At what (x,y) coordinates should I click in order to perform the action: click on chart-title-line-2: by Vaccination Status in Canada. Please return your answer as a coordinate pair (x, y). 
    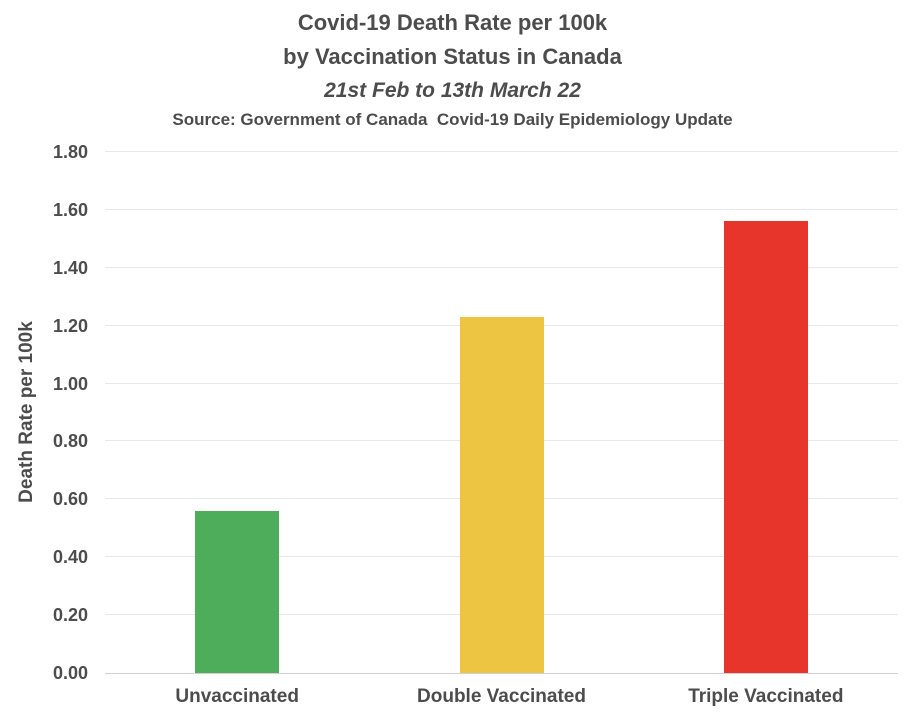
    Looking at the image, I should click on (452, 56).